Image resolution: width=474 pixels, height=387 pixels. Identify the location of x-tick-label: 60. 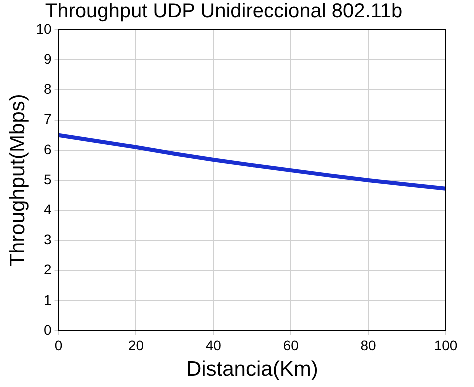
(291, 345).